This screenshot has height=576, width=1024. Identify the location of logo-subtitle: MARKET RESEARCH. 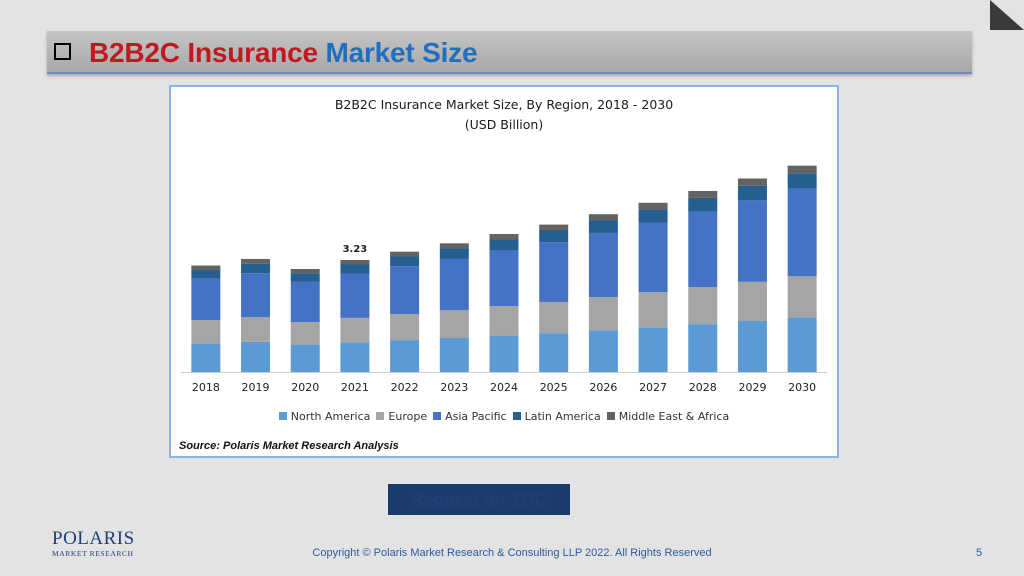
(93, 553).